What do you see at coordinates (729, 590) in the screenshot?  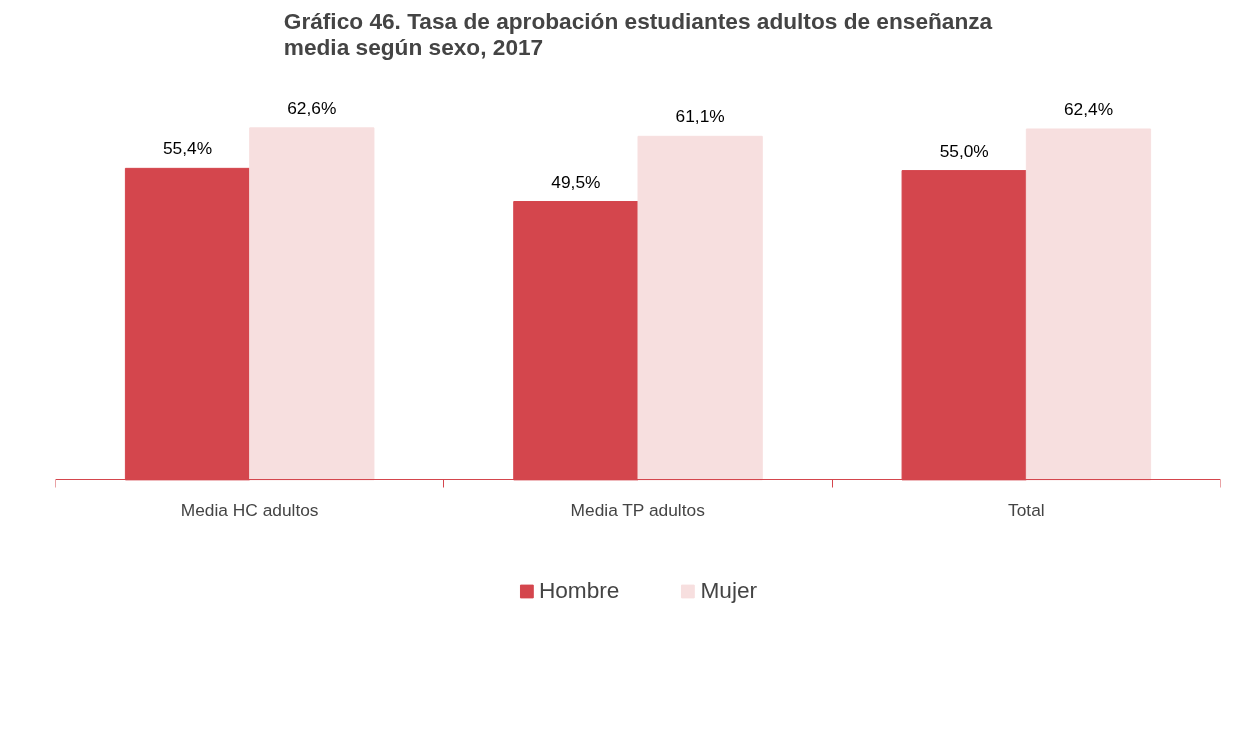 I see `legend-label: Mujer` at bounding box center [729, 590].